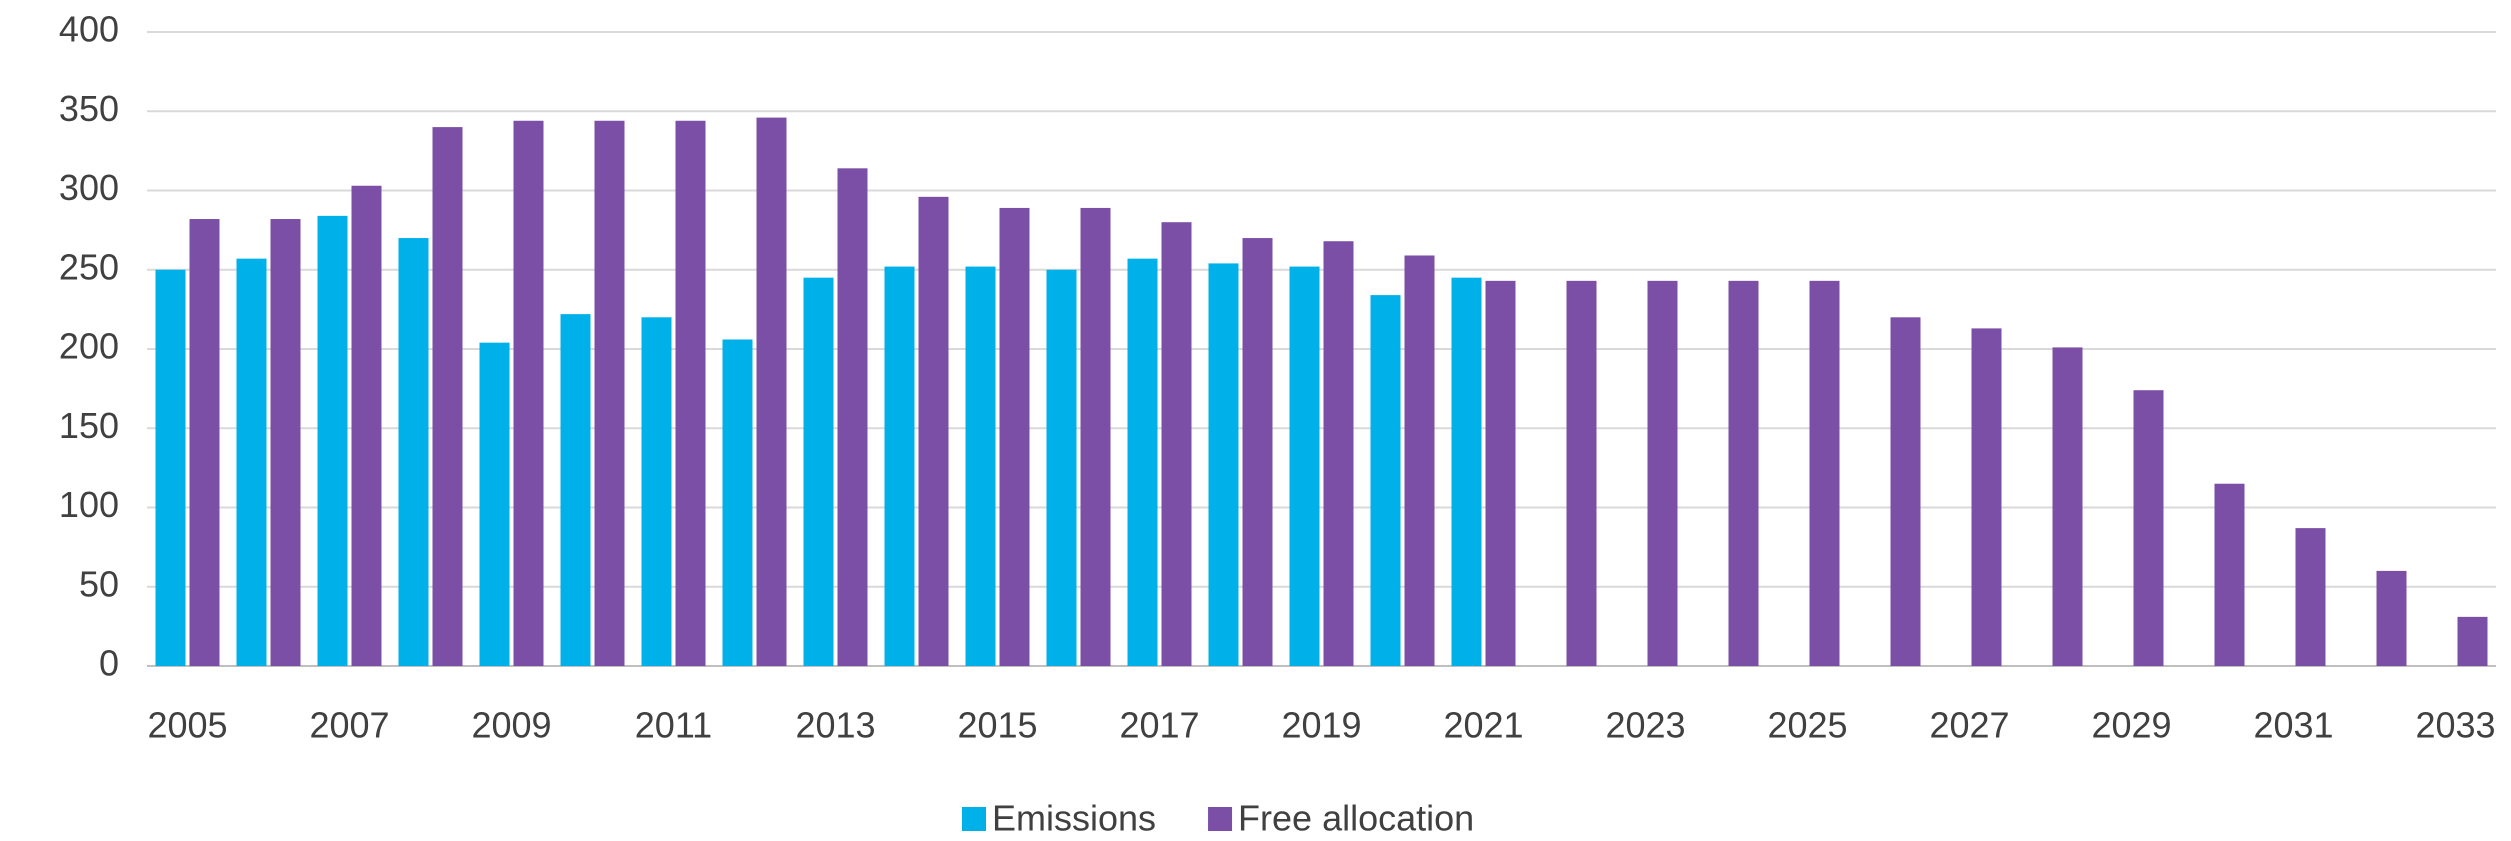 Image resolution: width=2511 pixels, height=841 pixels. What do you see at coordinates (1483, 725) in the screenshot?
I see `x-tick-label: 2021` at bounding box center [1483, 725].